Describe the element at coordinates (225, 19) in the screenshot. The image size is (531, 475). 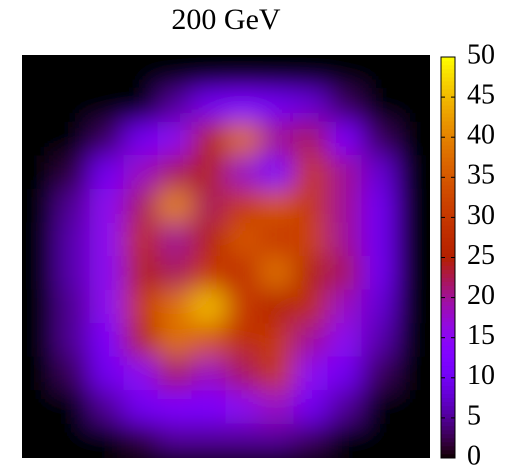
I see `chart-title: 200 GeV` at that location.